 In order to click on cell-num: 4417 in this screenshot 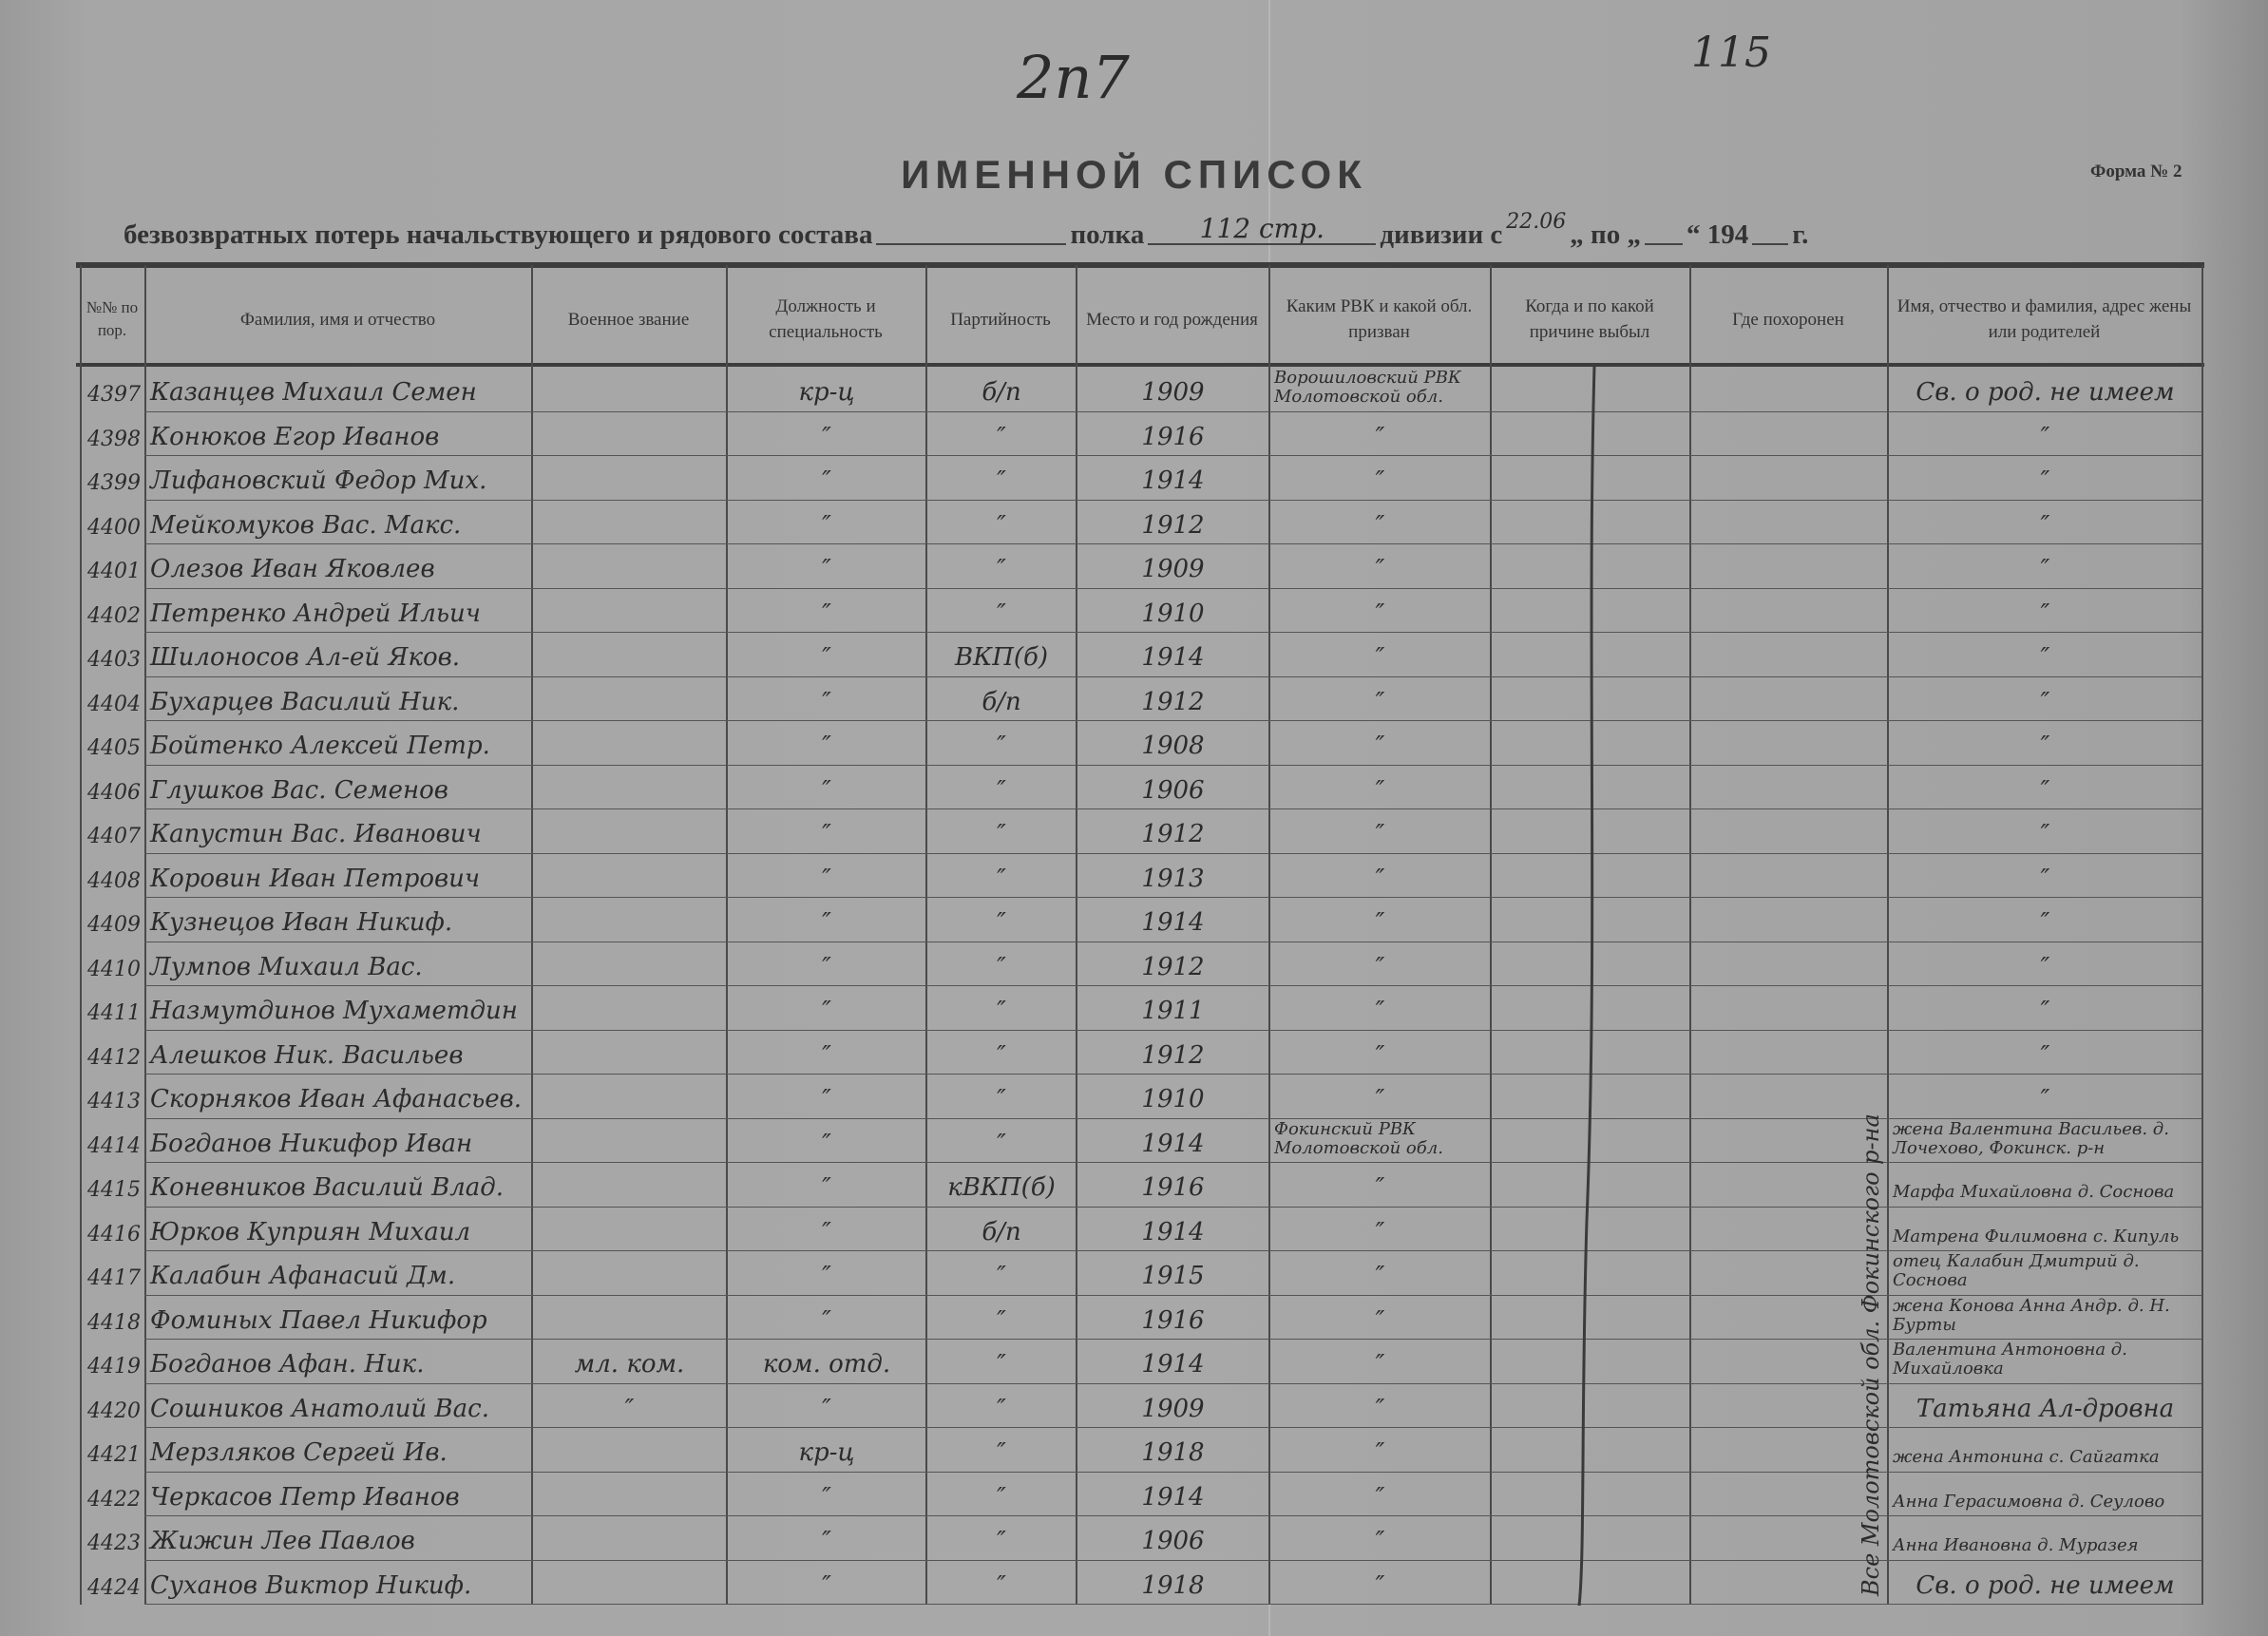, I will do `click(114, 1278)`.